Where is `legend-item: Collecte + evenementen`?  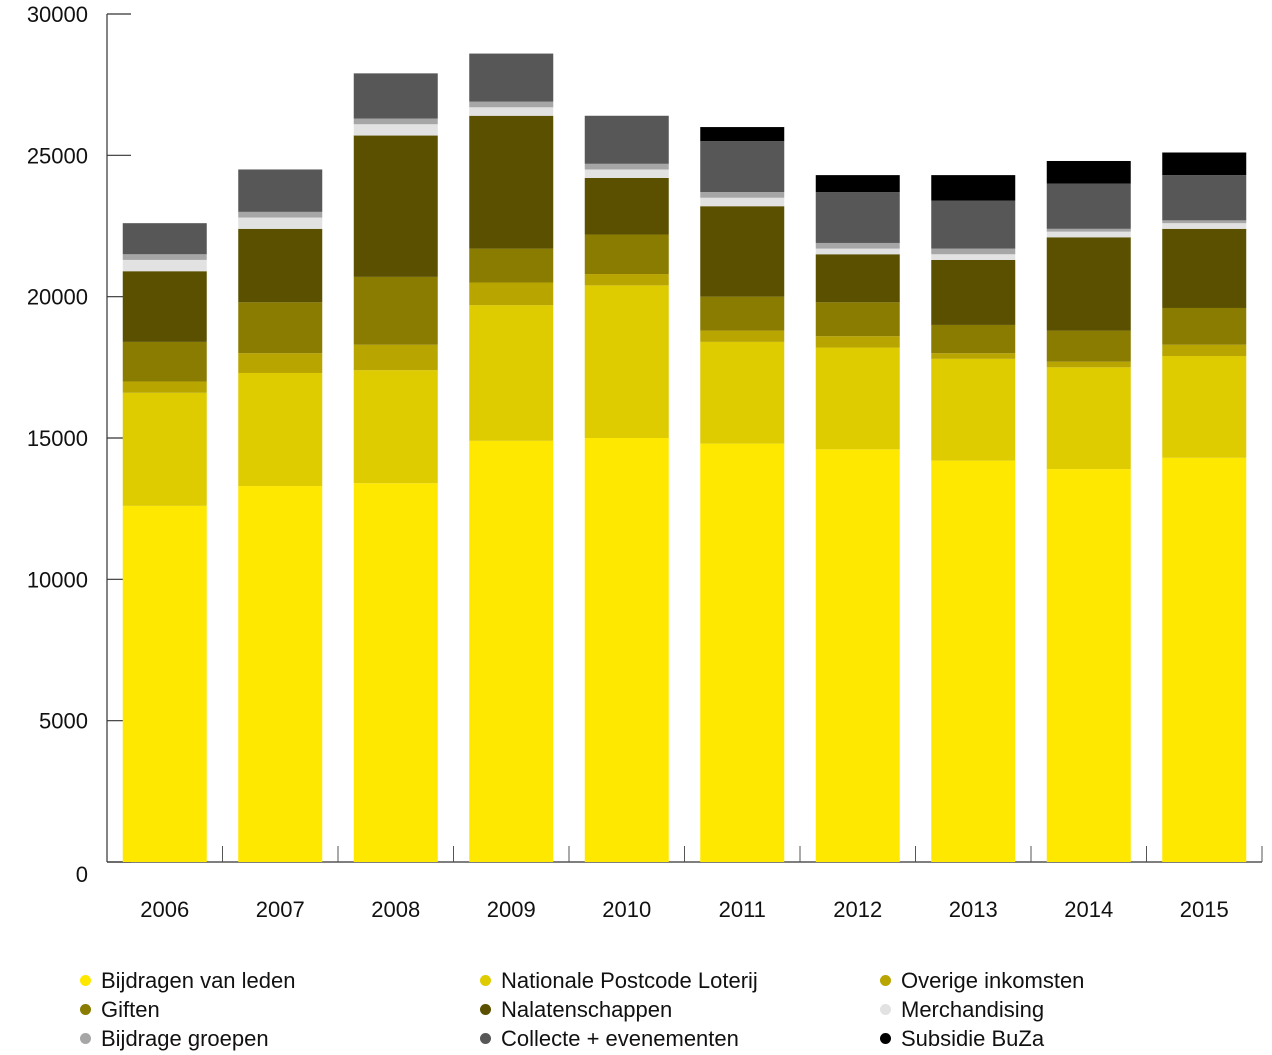
legend-item: Collecte + evenementen is located at coordinates (680, 1038).